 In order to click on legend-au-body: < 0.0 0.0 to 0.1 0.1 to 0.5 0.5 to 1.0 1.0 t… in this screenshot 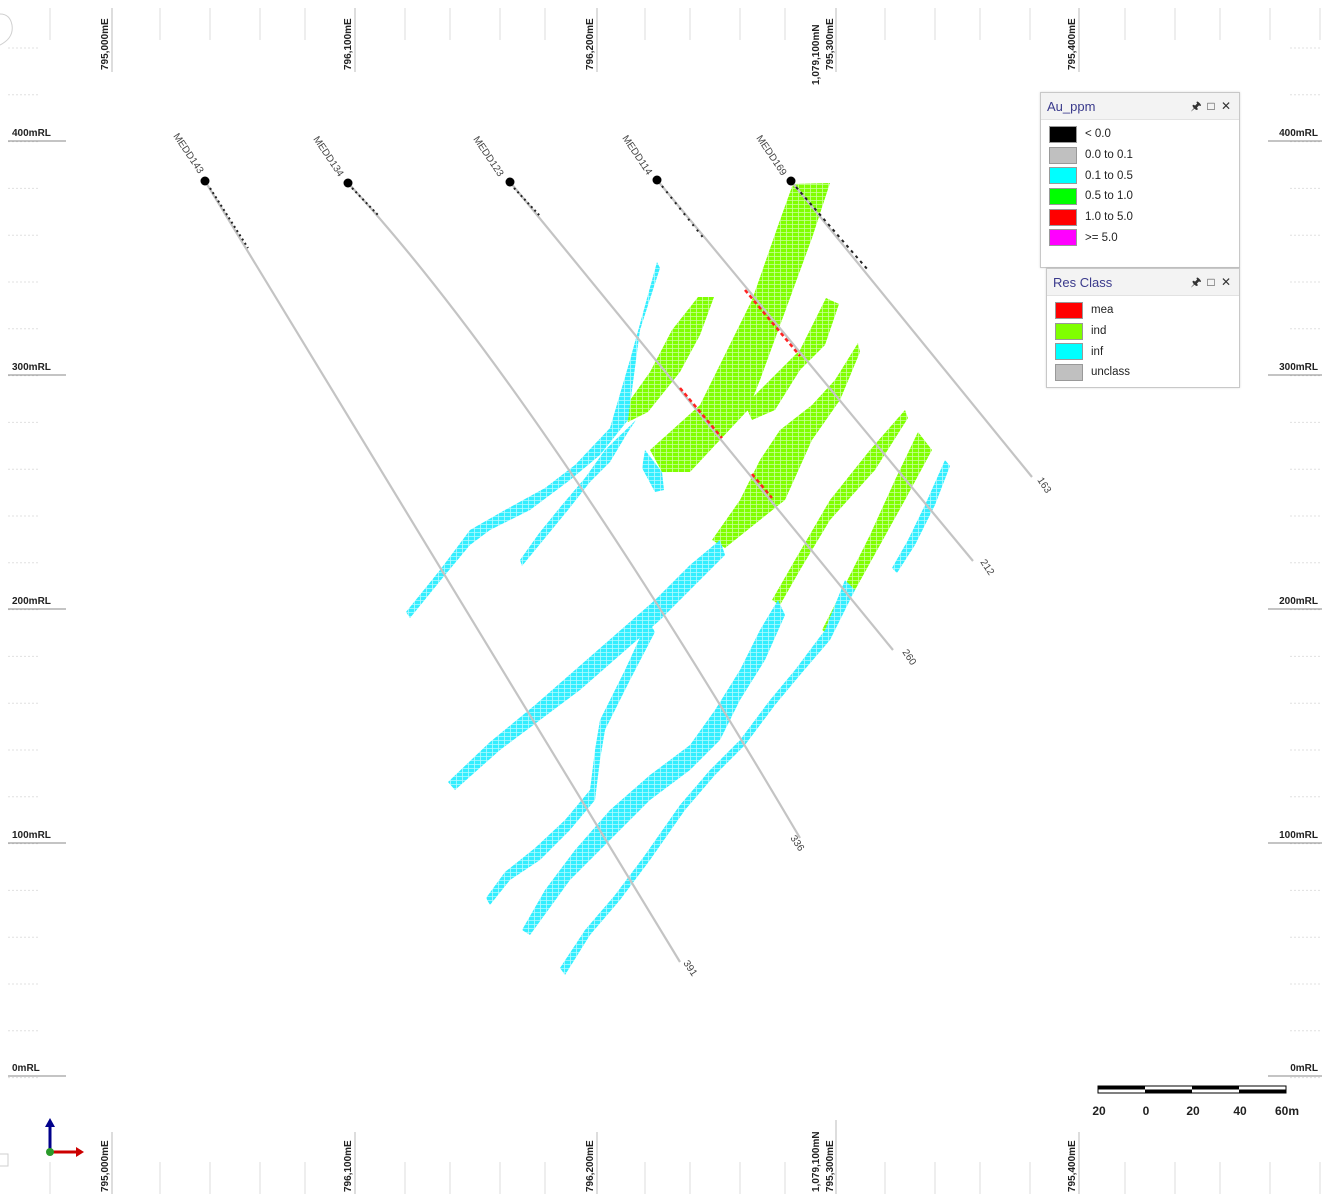, I will do `click(1140, 186)`.